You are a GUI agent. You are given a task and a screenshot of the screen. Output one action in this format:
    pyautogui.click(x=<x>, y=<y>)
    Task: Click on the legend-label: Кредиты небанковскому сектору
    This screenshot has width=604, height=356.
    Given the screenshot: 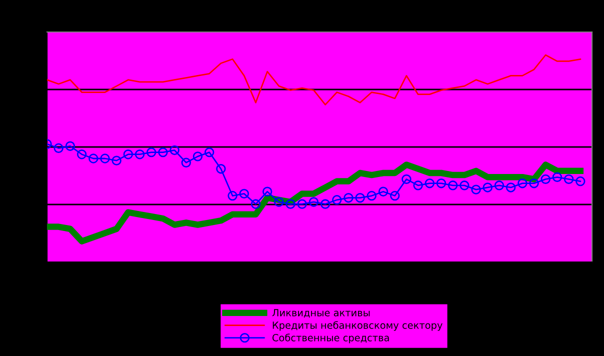 What is the action you would take?
    pyautogui.click(x=357, y=326)
    